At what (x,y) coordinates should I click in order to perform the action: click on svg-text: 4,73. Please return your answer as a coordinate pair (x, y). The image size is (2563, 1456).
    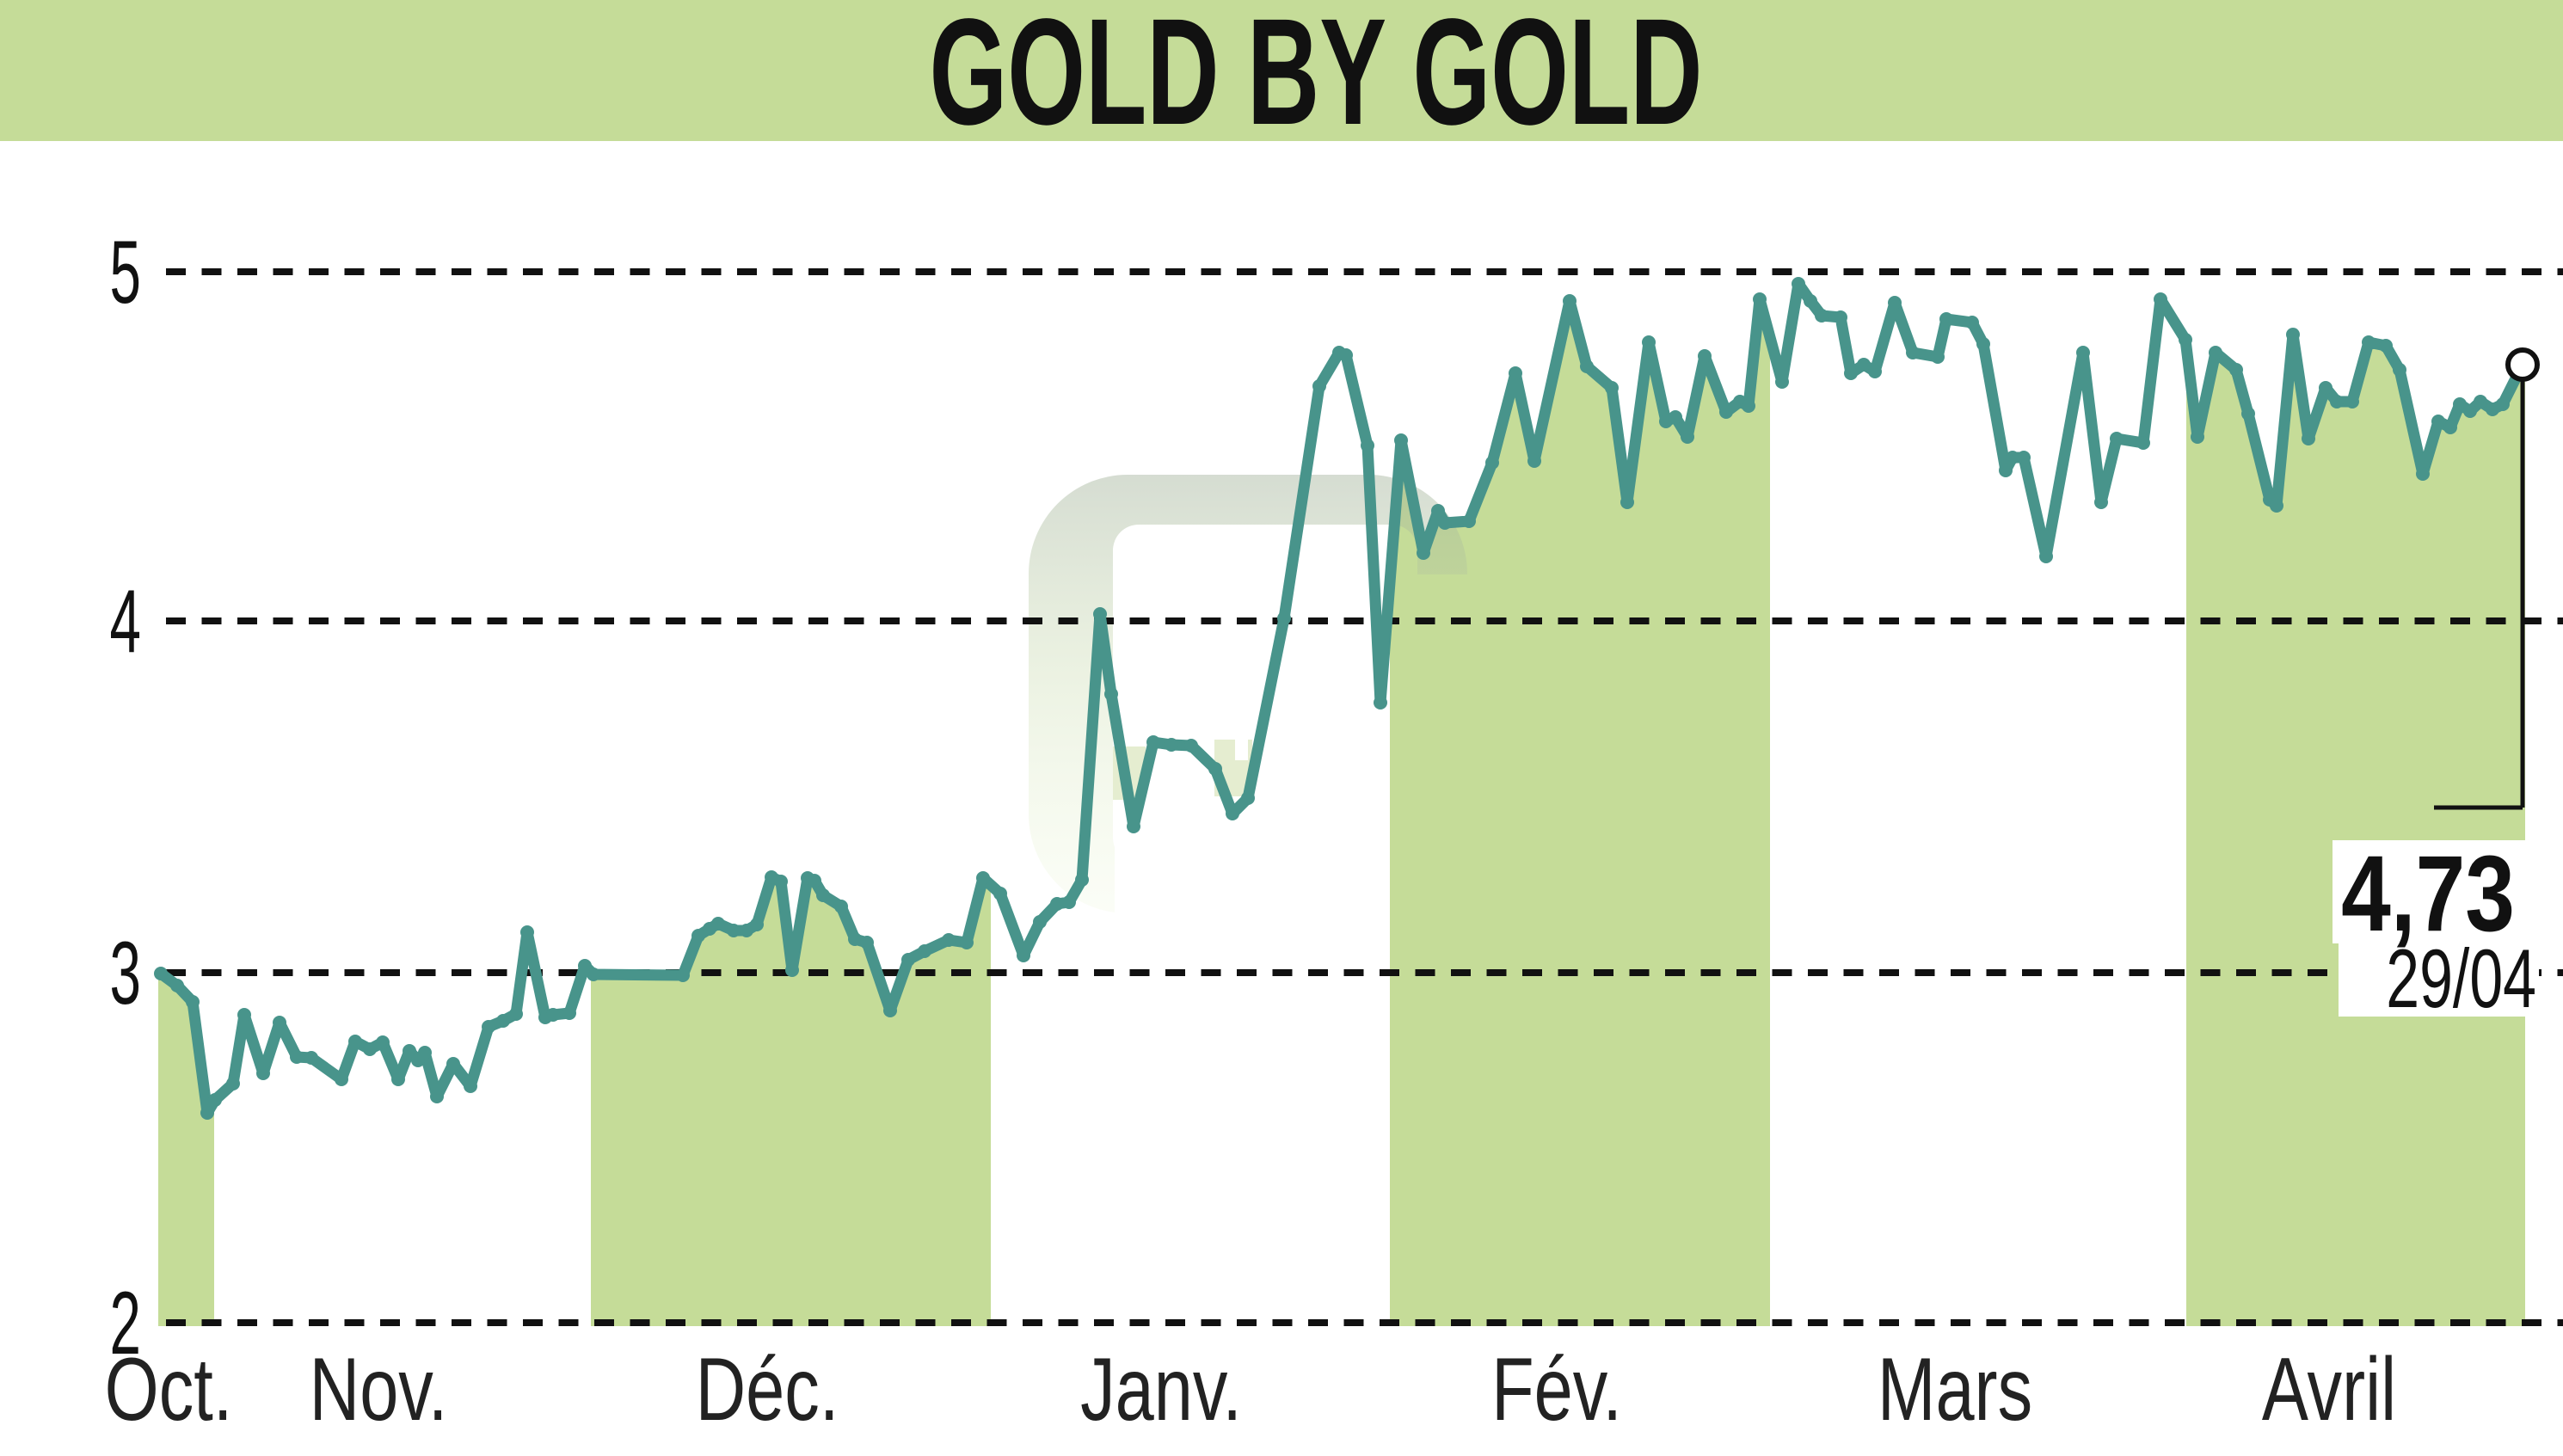
    Looking at the image, I should click on (2428, 894).